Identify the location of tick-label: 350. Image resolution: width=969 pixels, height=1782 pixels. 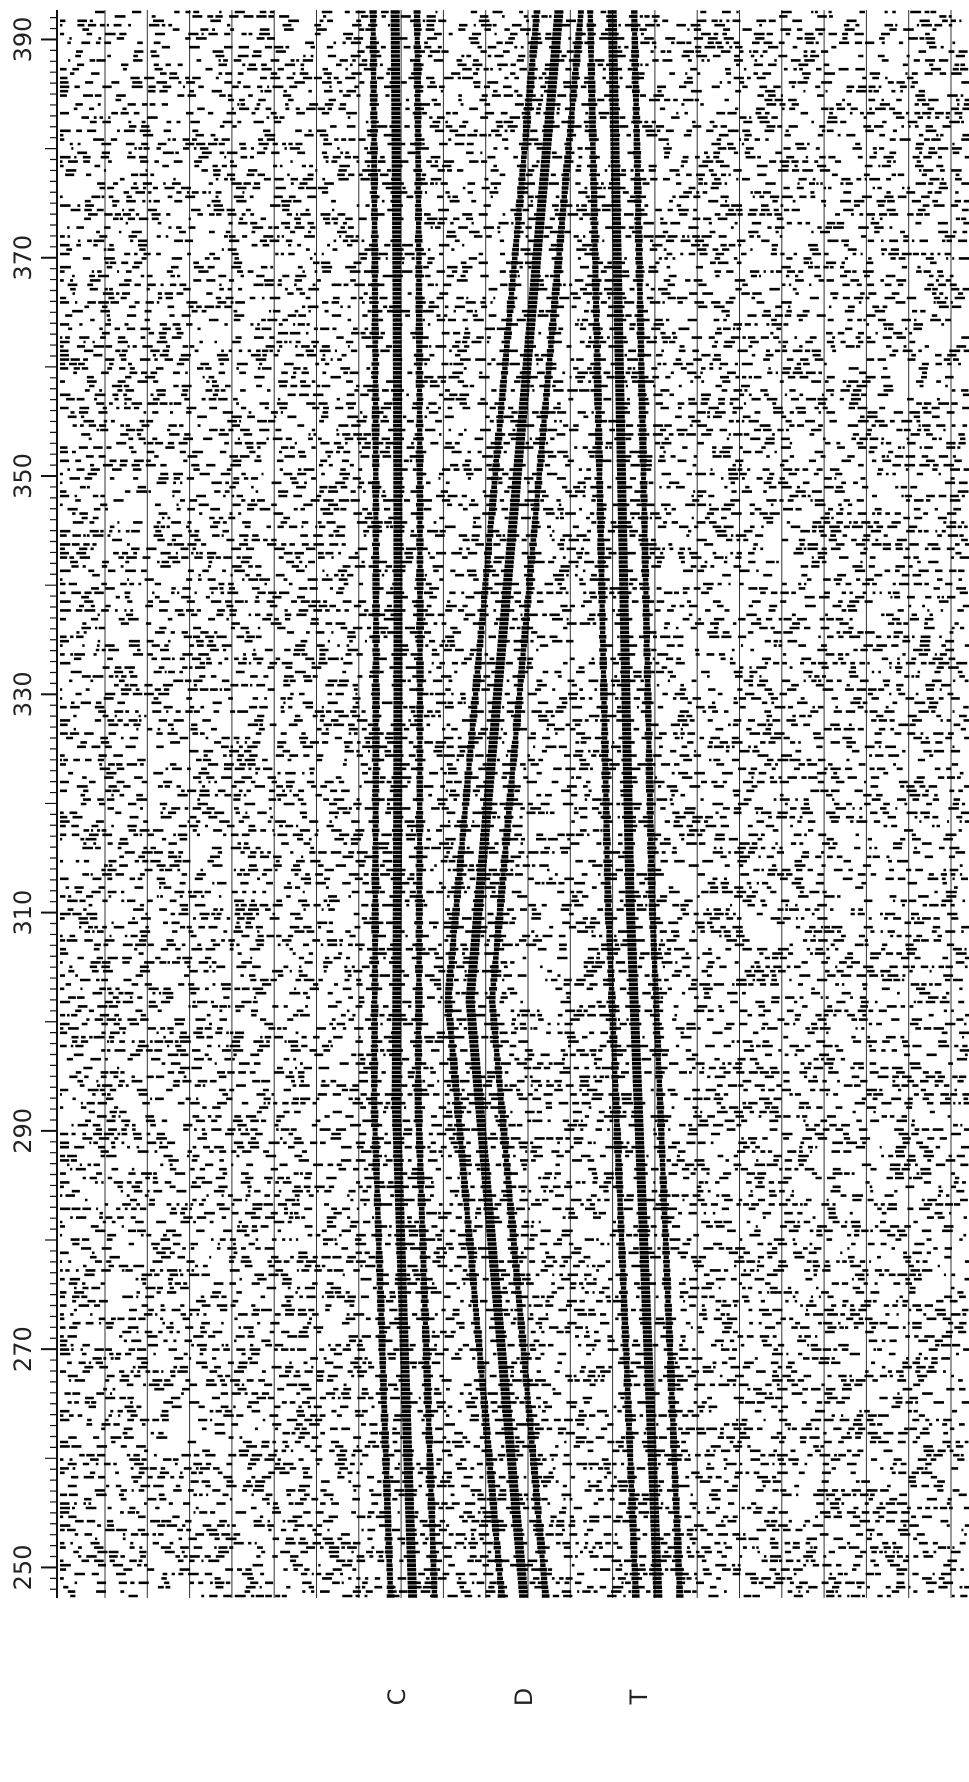
(23, 476).